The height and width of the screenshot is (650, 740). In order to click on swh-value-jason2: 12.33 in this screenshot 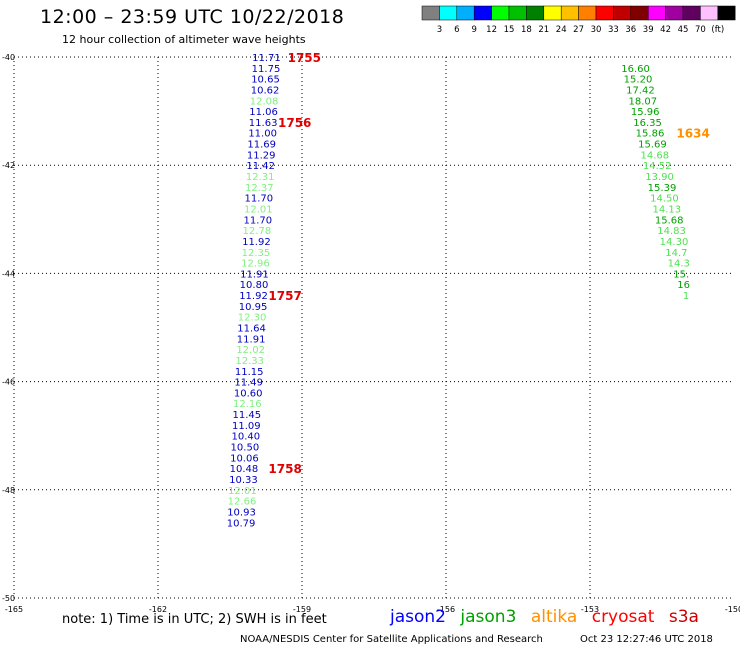, I will do `click(249, 361)`.